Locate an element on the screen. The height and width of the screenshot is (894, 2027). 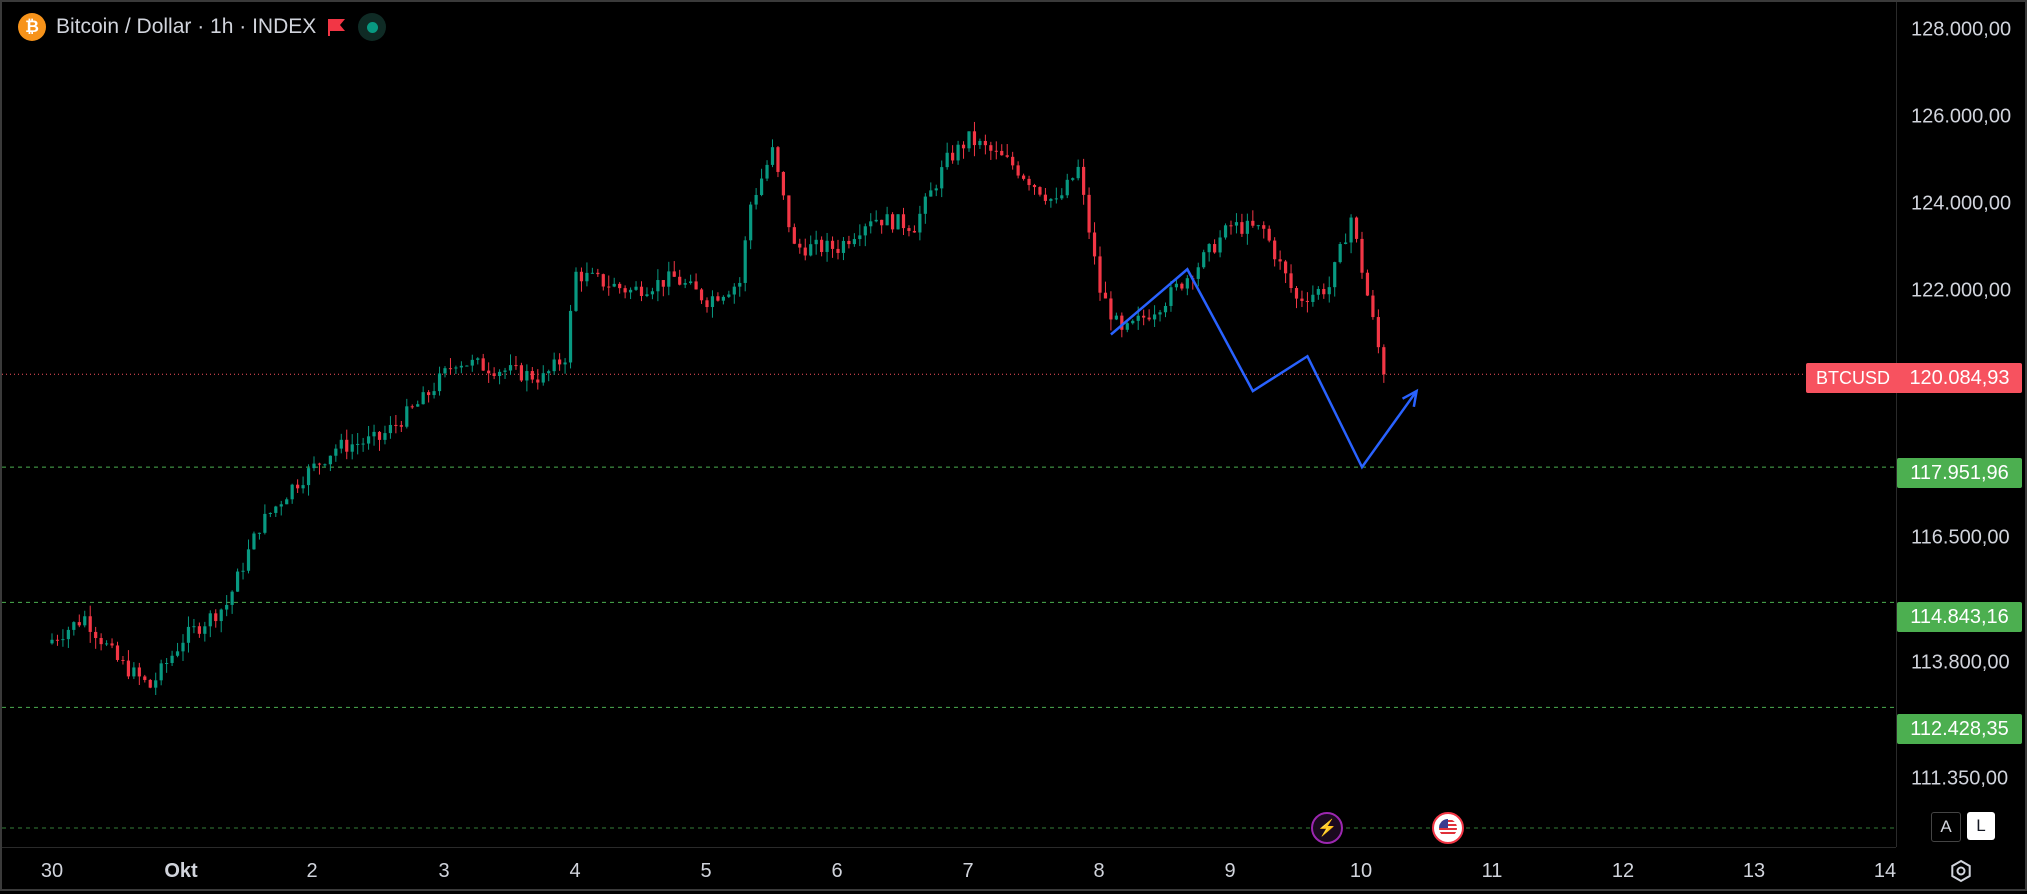
price-tick-label: 111.350,00 is located at coordinates (1960, 778).